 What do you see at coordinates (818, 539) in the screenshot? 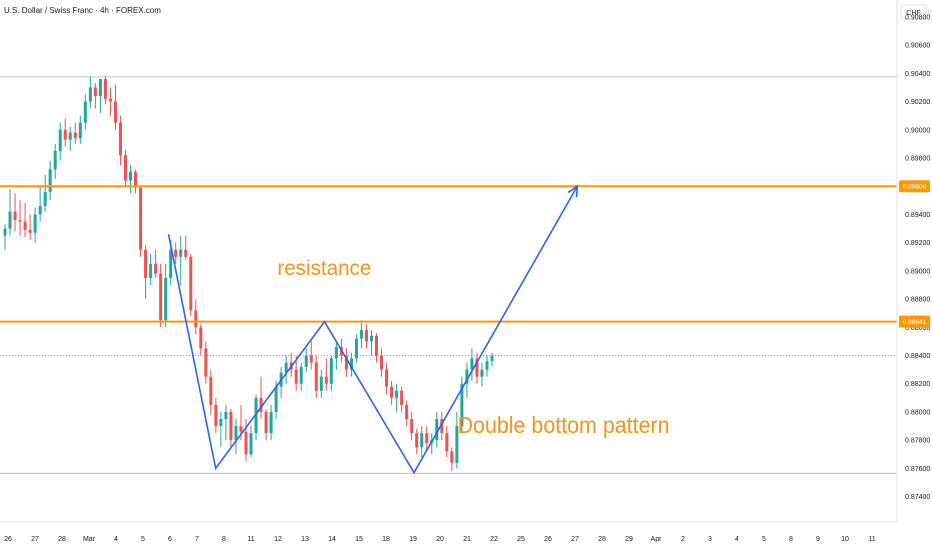
I see `x-tick-label: 9` at bounding box center [818, 539].